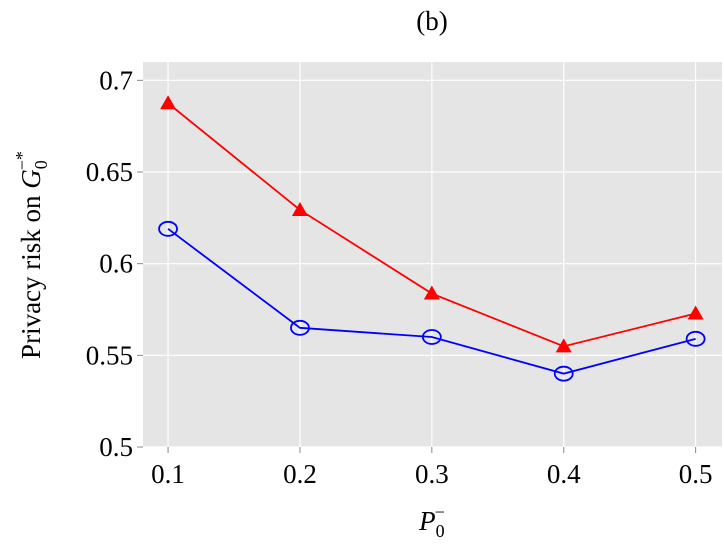 Image resolution: width=724 pixels, height=544 pixels. I want to click on y-label-superscript: −*, so click(22, 160).